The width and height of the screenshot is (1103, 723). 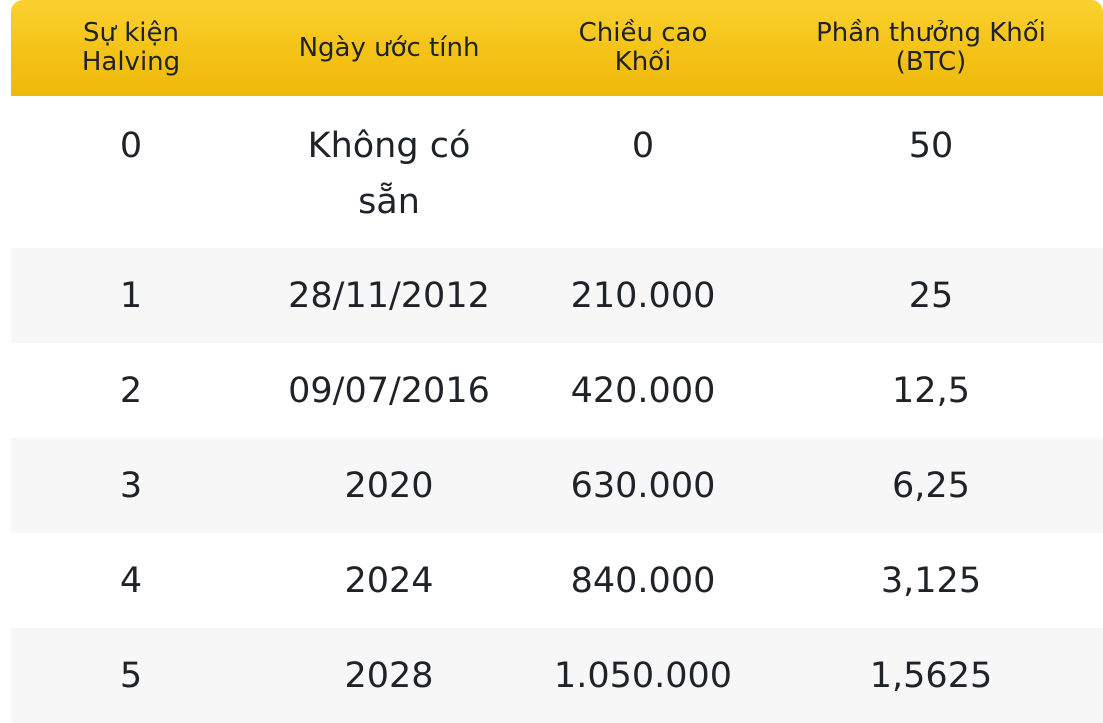 I want to click on cell-block-reward: 6,25, so click(x=931, y=486).